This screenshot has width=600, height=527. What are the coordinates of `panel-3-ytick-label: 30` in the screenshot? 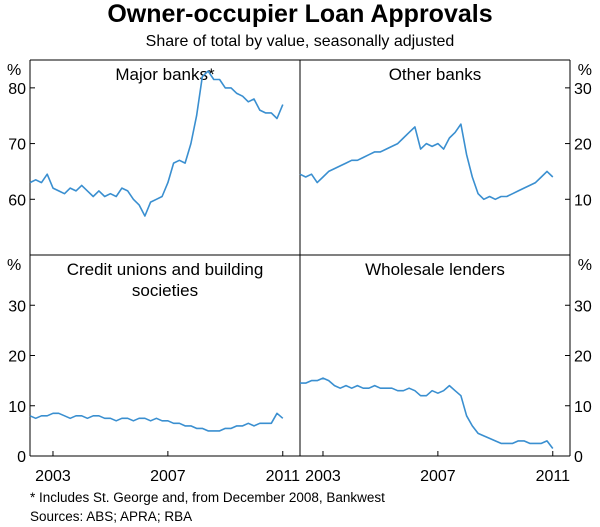 It's located at (17, 306).